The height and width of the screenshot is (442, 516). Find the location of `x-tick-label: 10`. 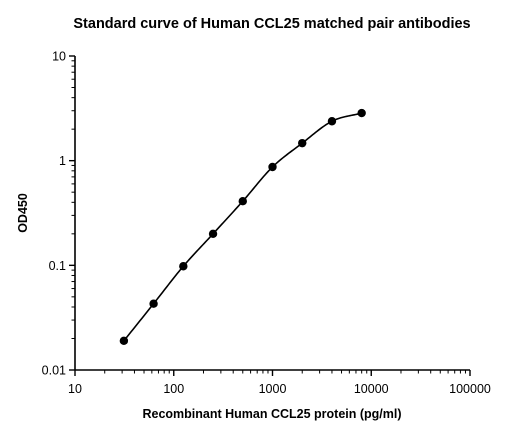

x-tick-label: 10 is located at coordinates (75, 389).